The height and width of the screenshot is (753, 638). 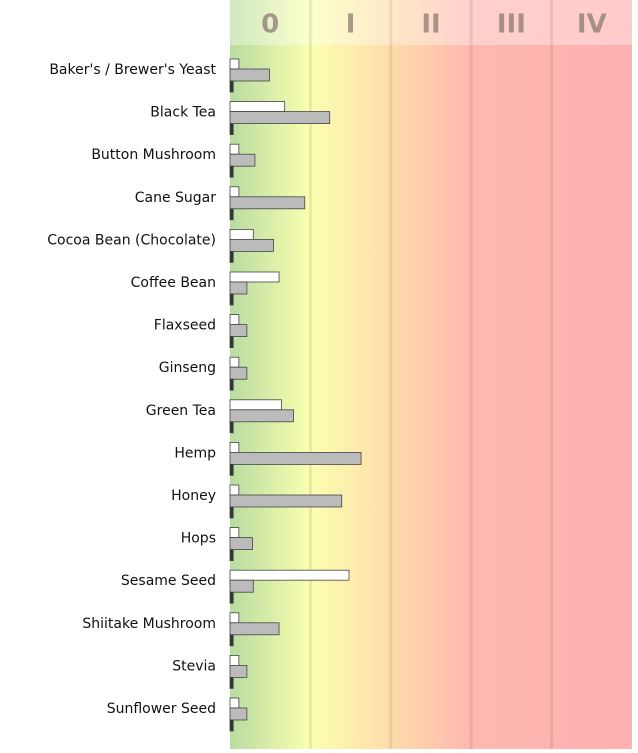 What do you see at coordinates (198, 539) in the screenshot?
I see `category-label: Hops` at bounding box center [198, 539].